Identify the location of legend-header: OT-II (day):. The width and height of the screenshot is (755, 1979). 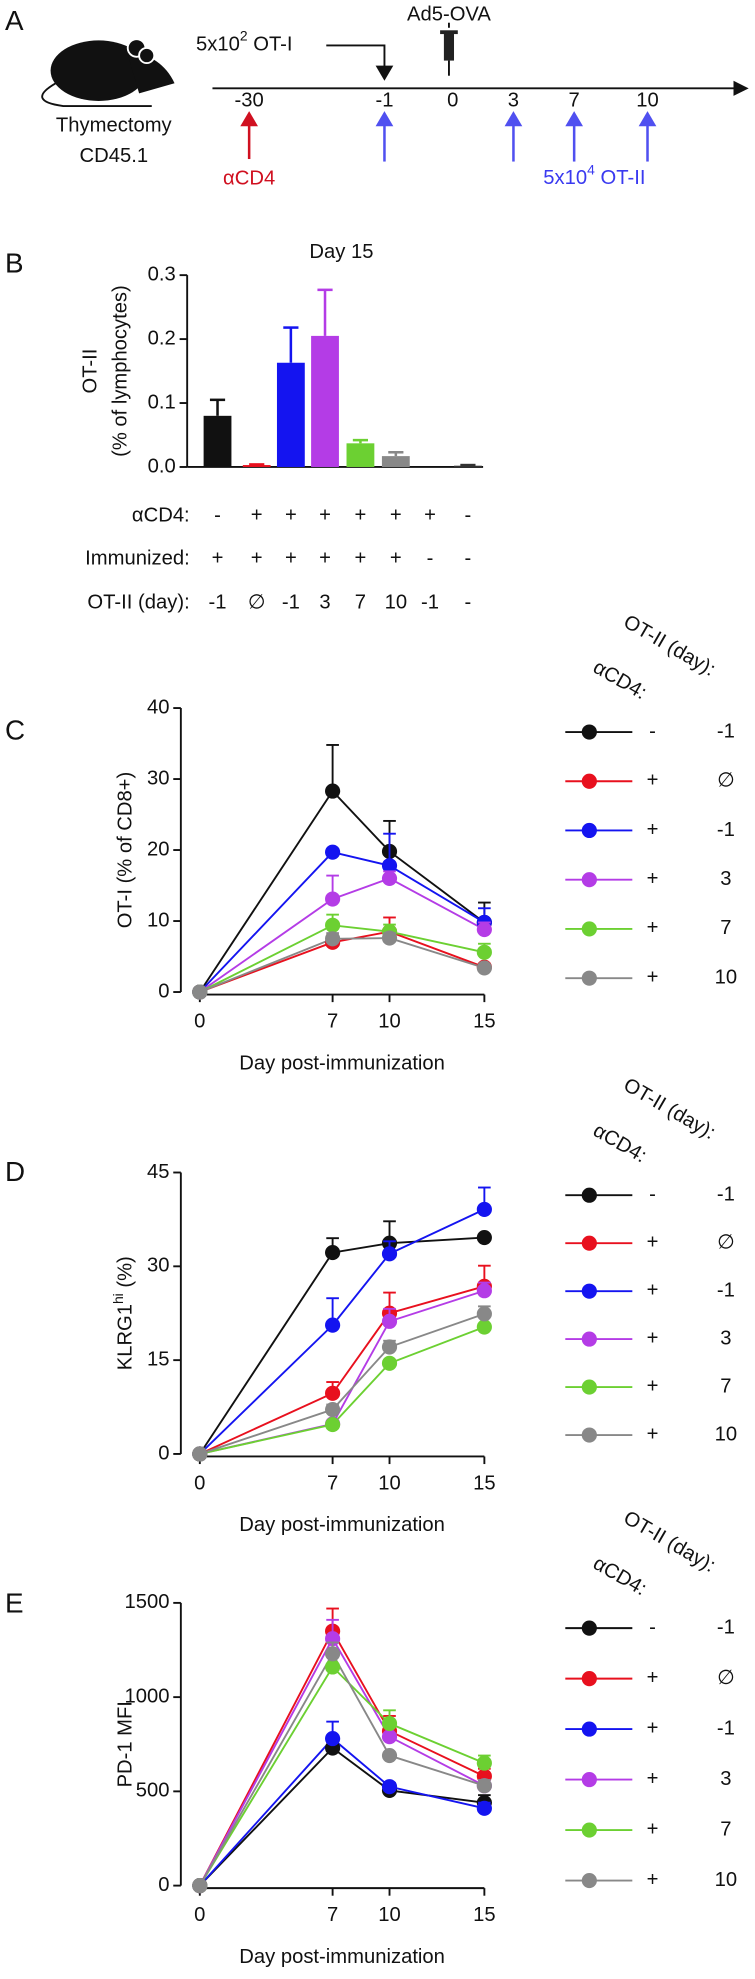
(670, 1109).